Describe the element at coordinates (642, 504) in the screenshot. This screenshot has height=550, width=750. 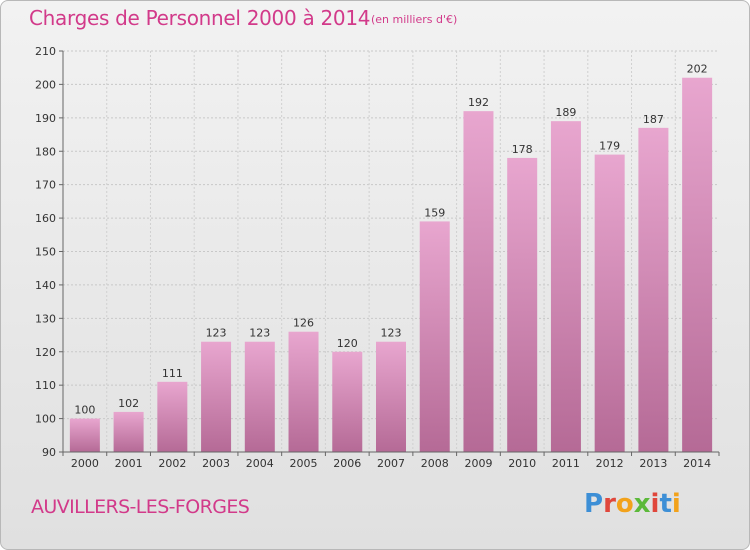
I see `logo-letter: x` at that location.